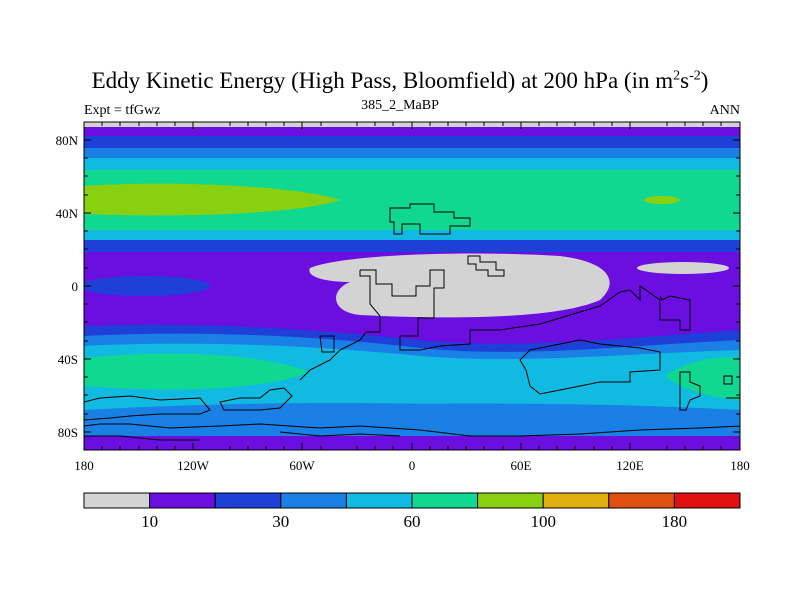 Image resolution: width=800 pixels, height=600 pixels. I want to click on lon-tick-label: 0, so click(412, 465).